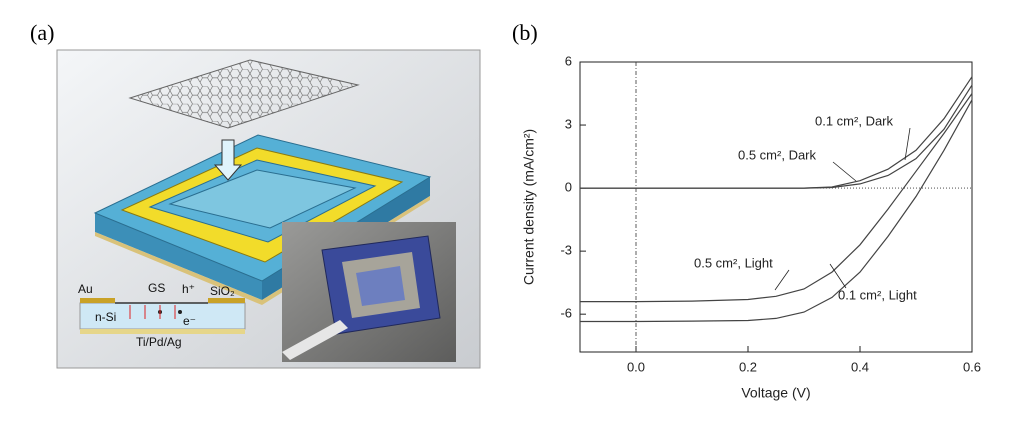 Image resolution: width=1033 pixels, height=440 pixels. Describe the element at coordinates (105, 317) in the screenshot. I see `cross-section-label: n-Si` at that location.